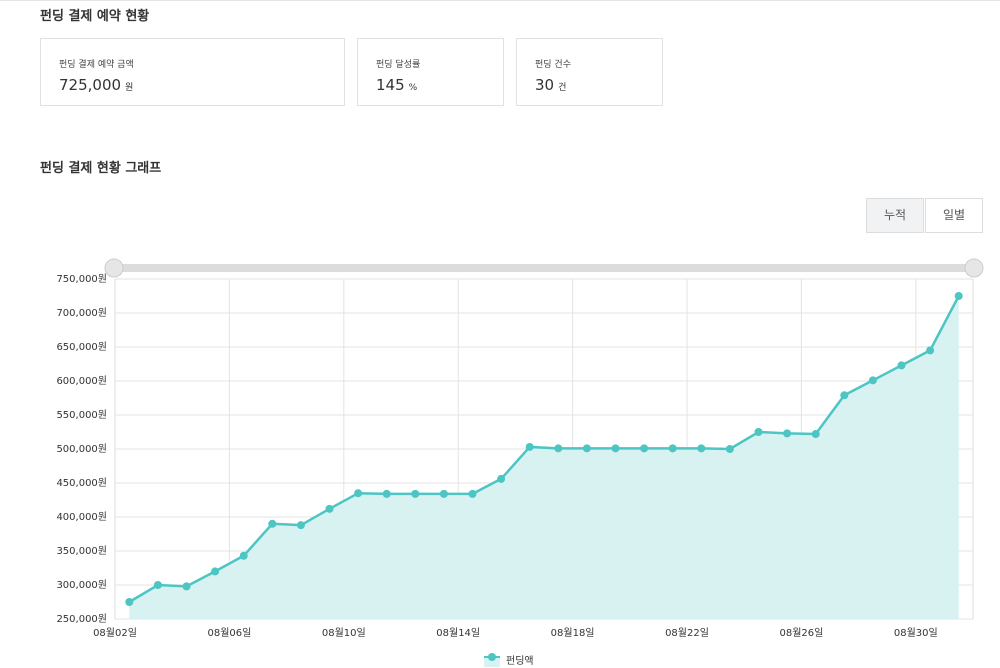 This screenshot has width=1000, height=668. Describe the element at coordinates (96, 65) in the screenshot. I see `stat-label: 펀딩 결제 예약 금액` at that location.